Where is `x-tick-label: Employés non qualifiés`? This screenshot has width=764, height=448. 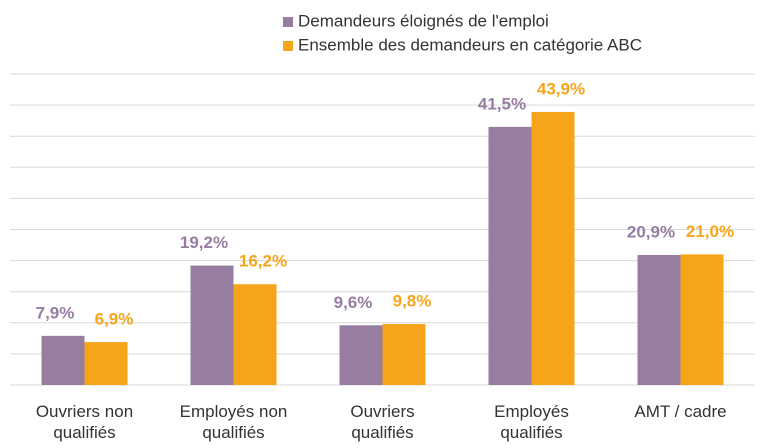 x-tick-label: Employés non qualifiés is located at coordinates (233, 422).